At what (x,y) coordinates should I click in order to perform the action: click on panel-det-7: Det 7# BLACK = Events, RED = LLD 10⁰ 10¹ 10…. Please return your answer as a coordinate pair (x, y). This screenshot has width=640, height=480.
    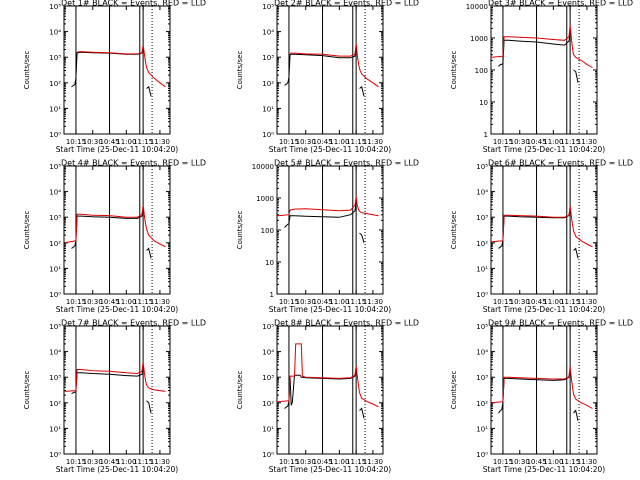
    Looking at the image, I should click on (114, 397).